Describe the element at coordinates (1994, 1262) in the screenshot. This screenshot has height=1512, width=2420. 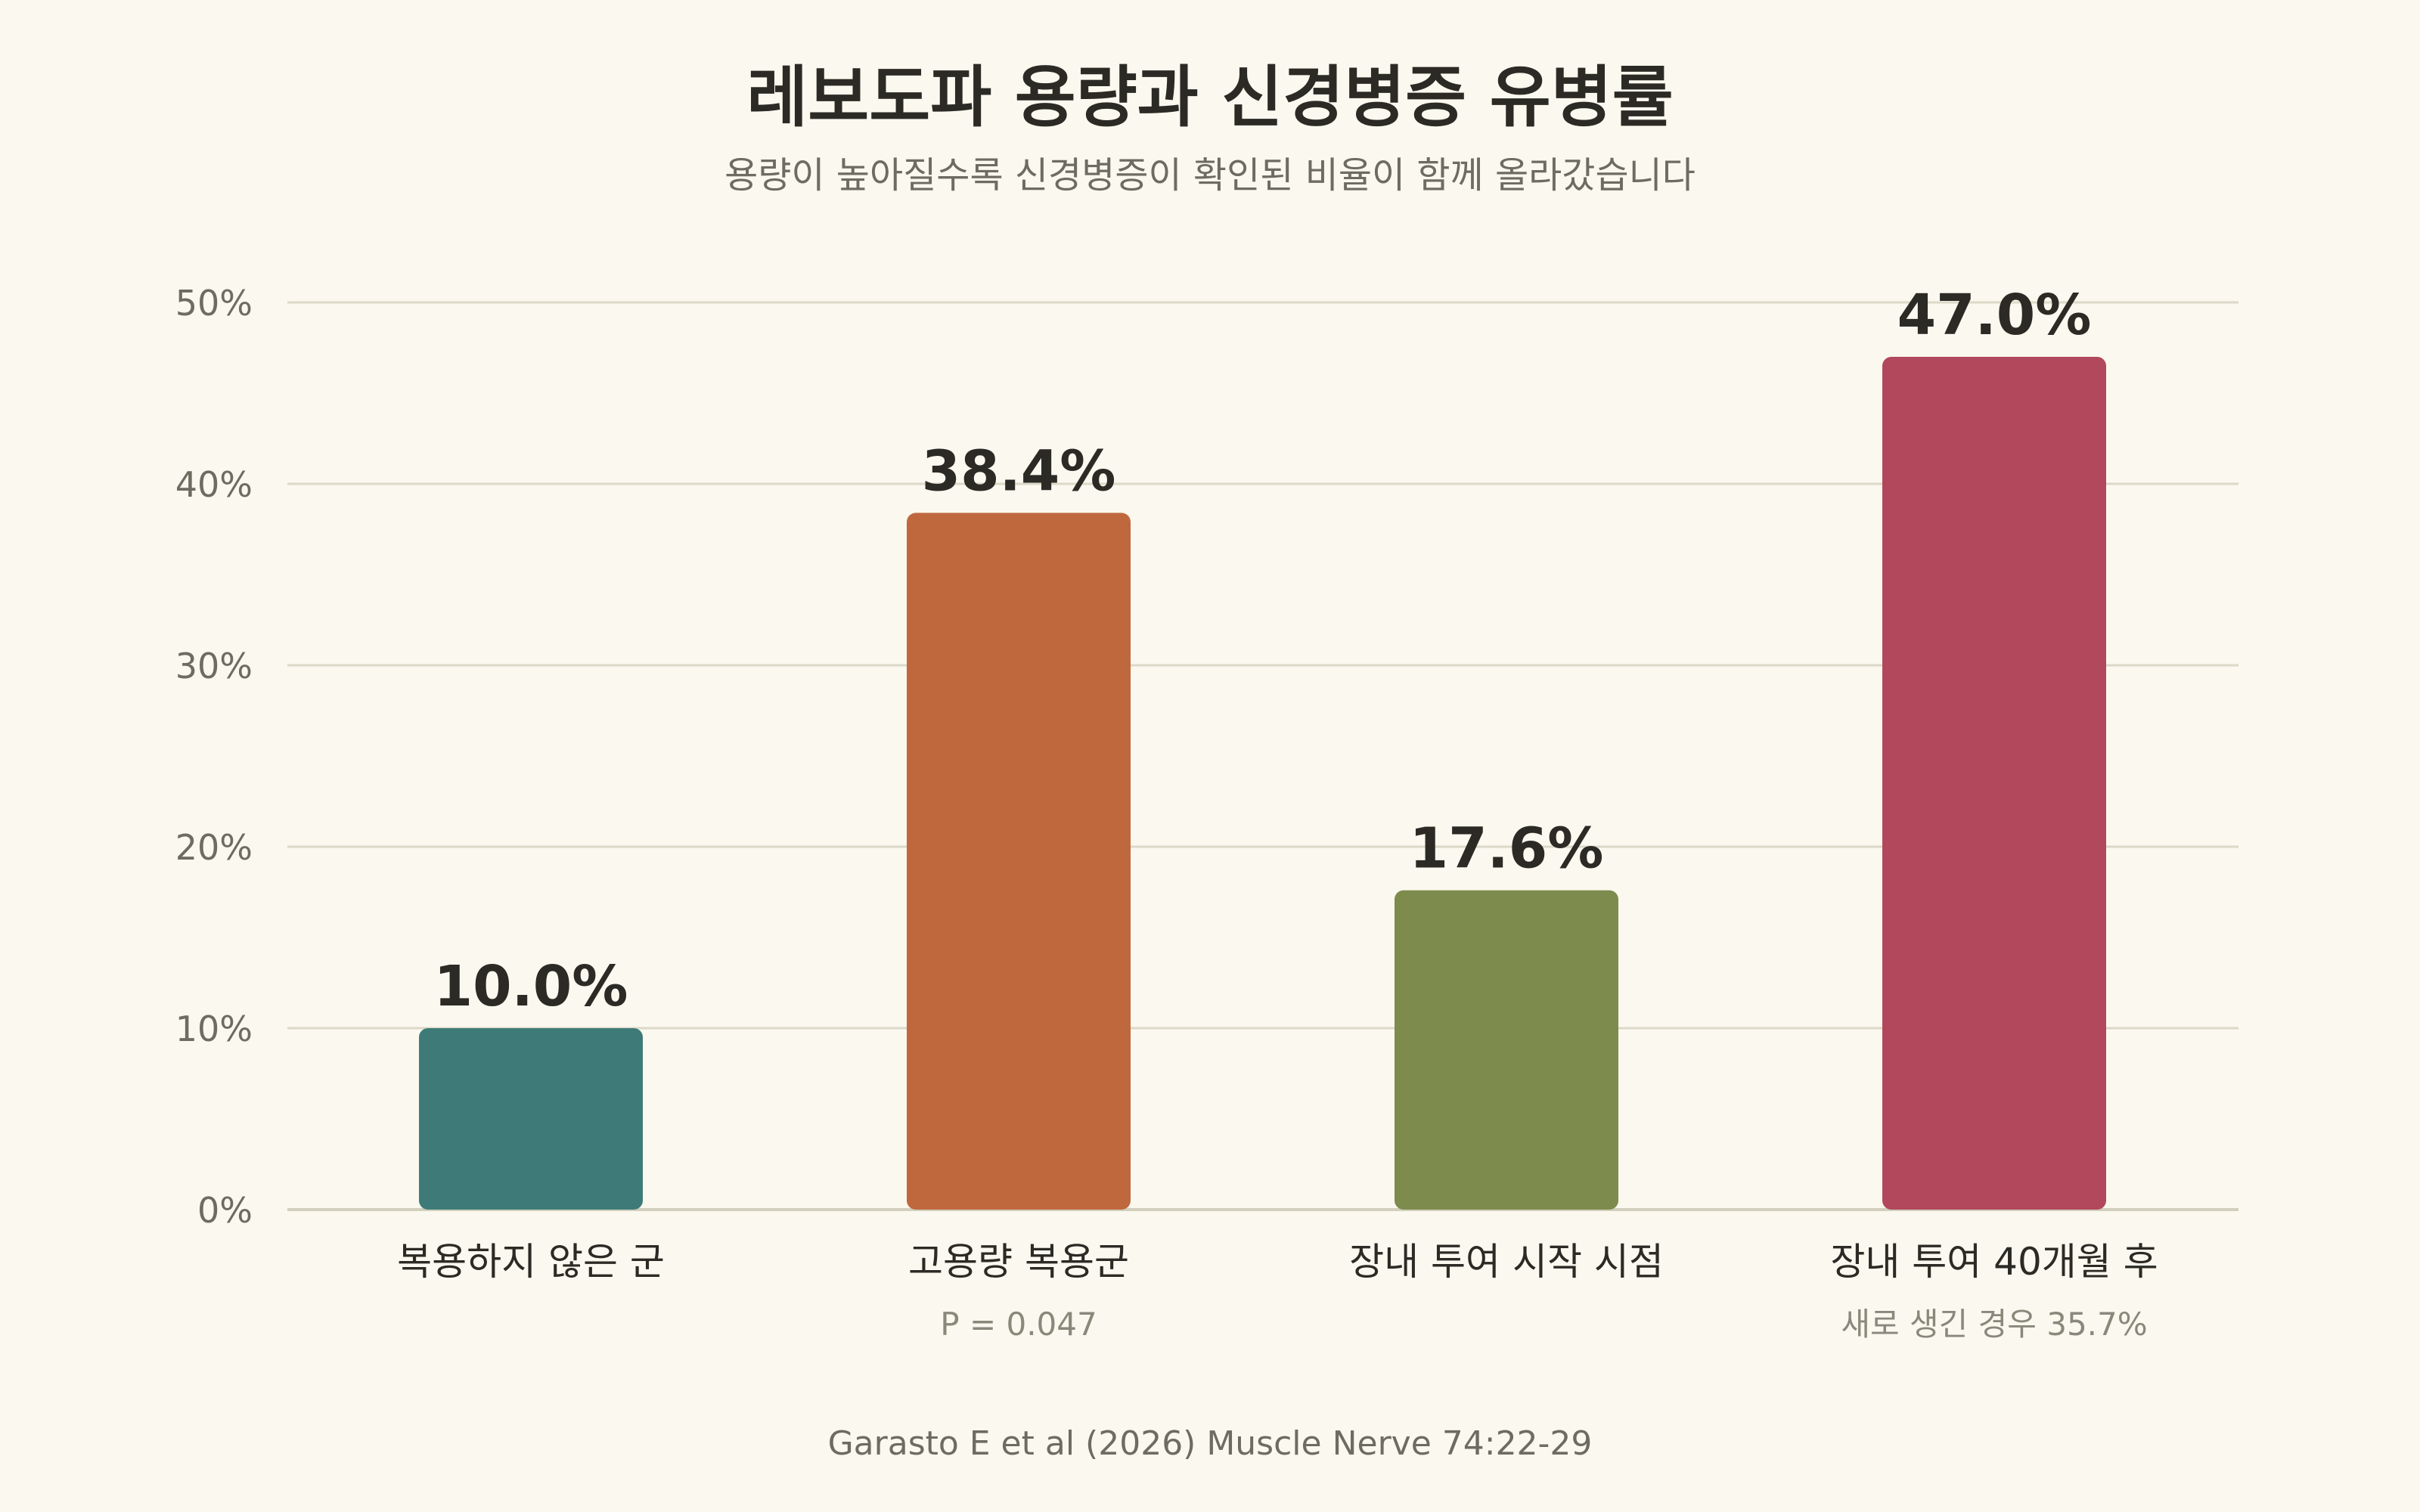
I see `x-category-label: 장내 투여 40개월 후` at that location.